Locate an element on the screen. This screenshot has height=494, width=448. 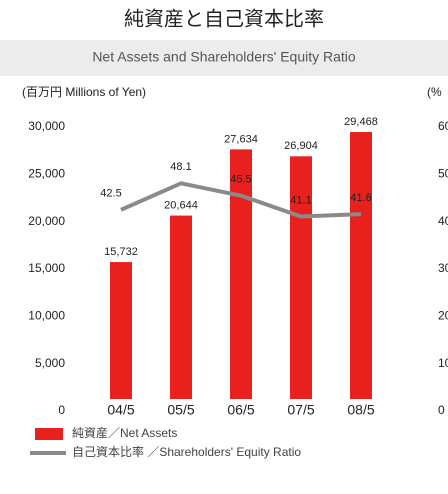
y2-tick-label: 20 is located at coordinates (443, 316).